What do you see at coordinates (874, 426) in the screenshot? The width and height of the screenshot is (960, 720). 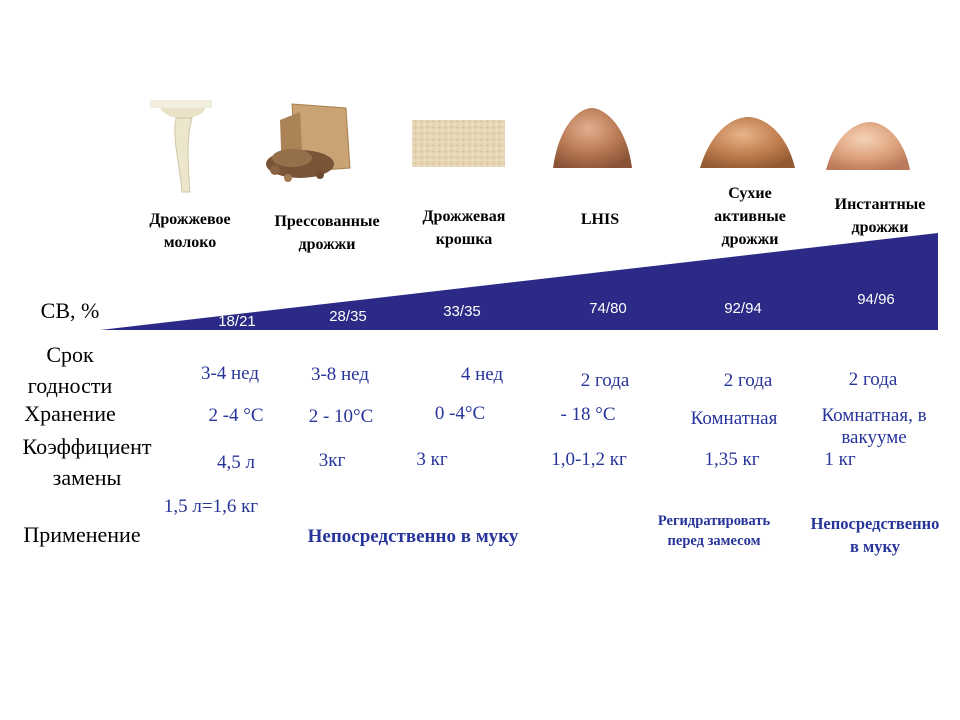 I see `storage-value: Комнатная, в вакууме` at bounding box center [874, 426].